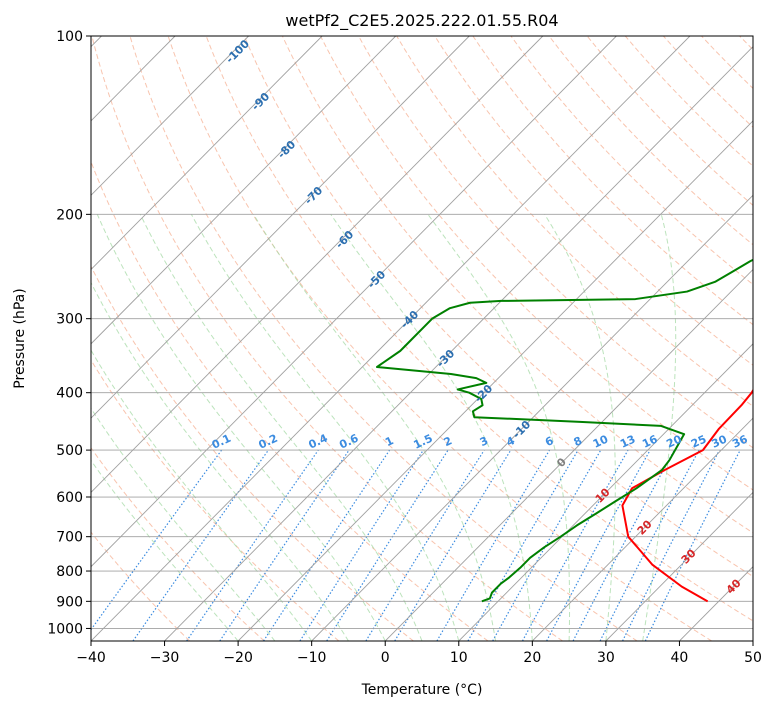  I want to click on mixing-ratio-label: 13, so click(627, 442).